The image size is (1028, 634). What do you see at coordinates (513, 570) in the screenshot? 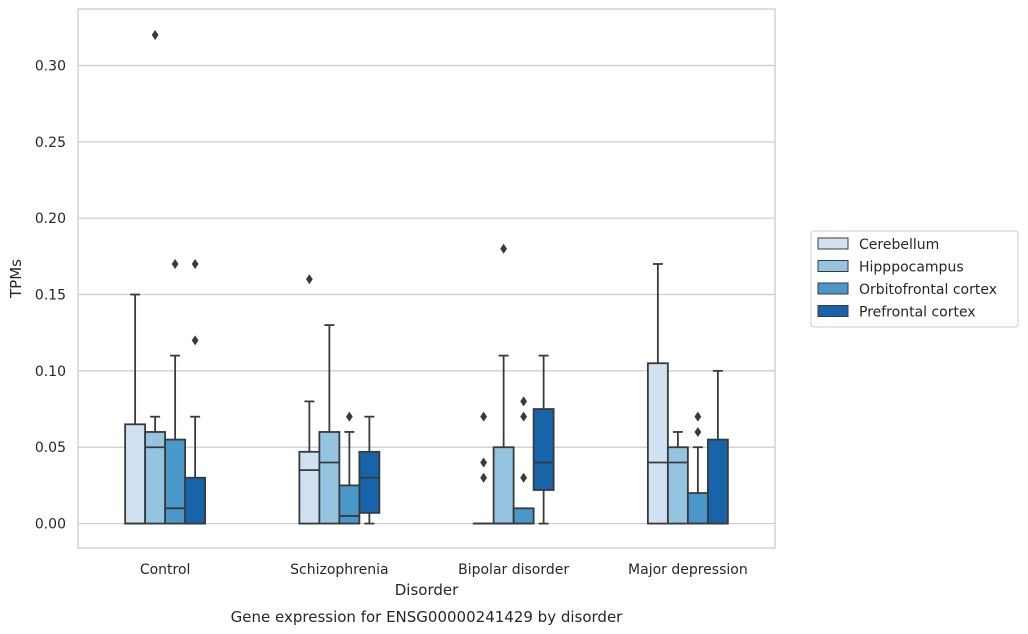
I see `x-tick-label: Bipolar disorder` at bounding box center [513, 570].